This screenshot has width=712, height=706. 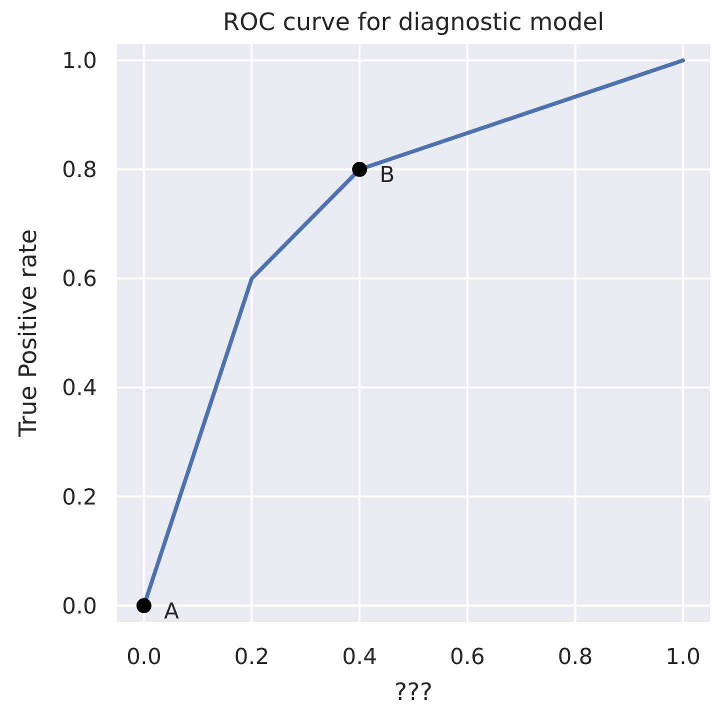 What do you see at coordinates (683, 657) in the screenshot?
I see `x-tick-label: 1.0` at bounding box center [683, 657].